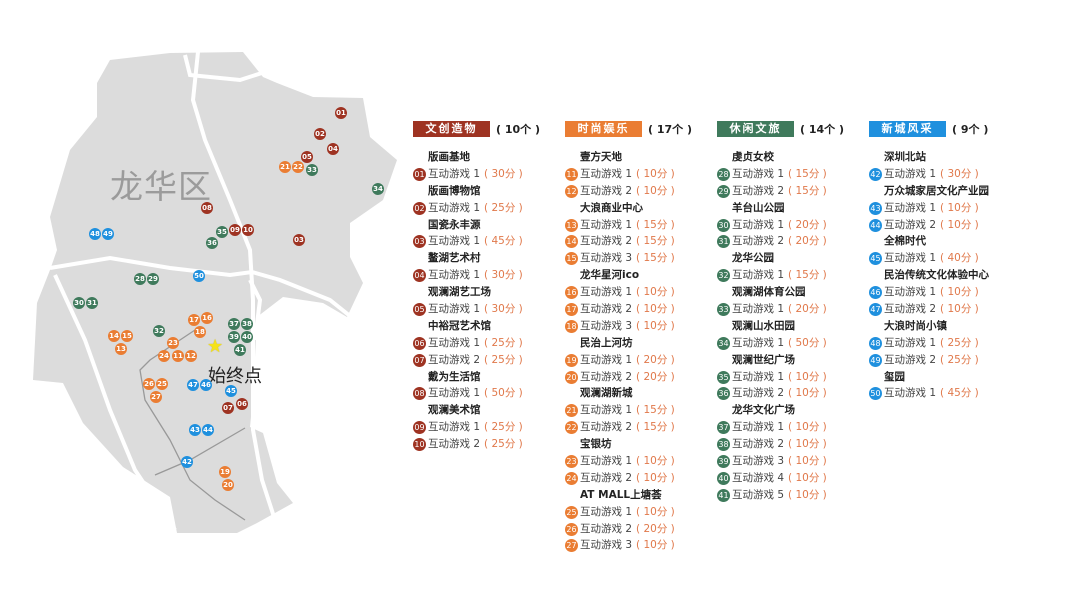  What do you see at coordinates (212, 243) in the screenshot?
I see `map-marker: 36` at bounding box center [212, 243].